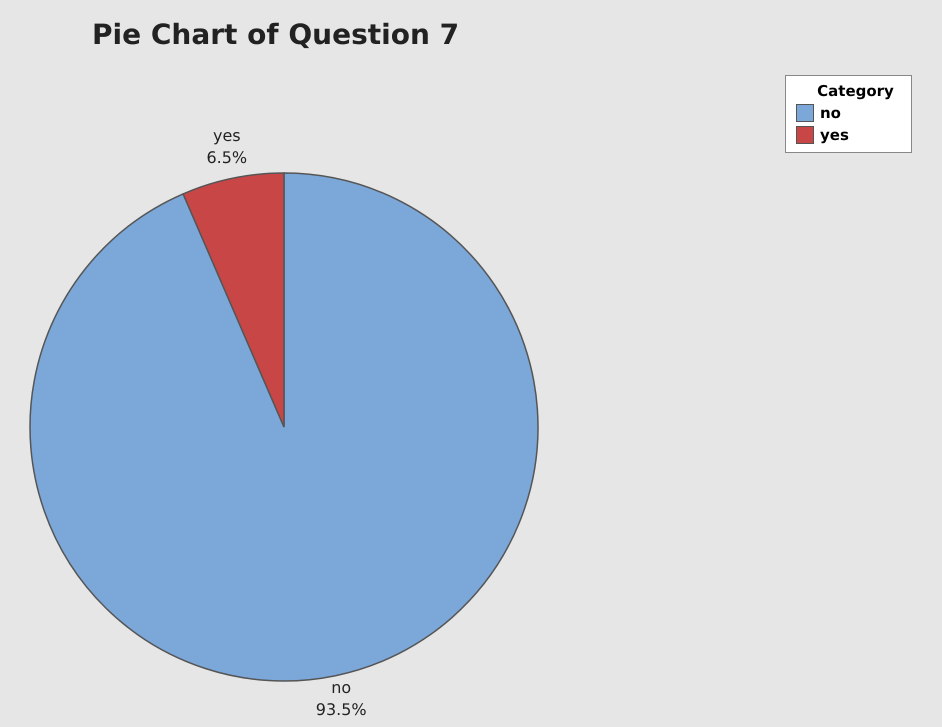 This screenshot has width=942, height=727. I want to click on legend-title: Category, so click(855, 91).